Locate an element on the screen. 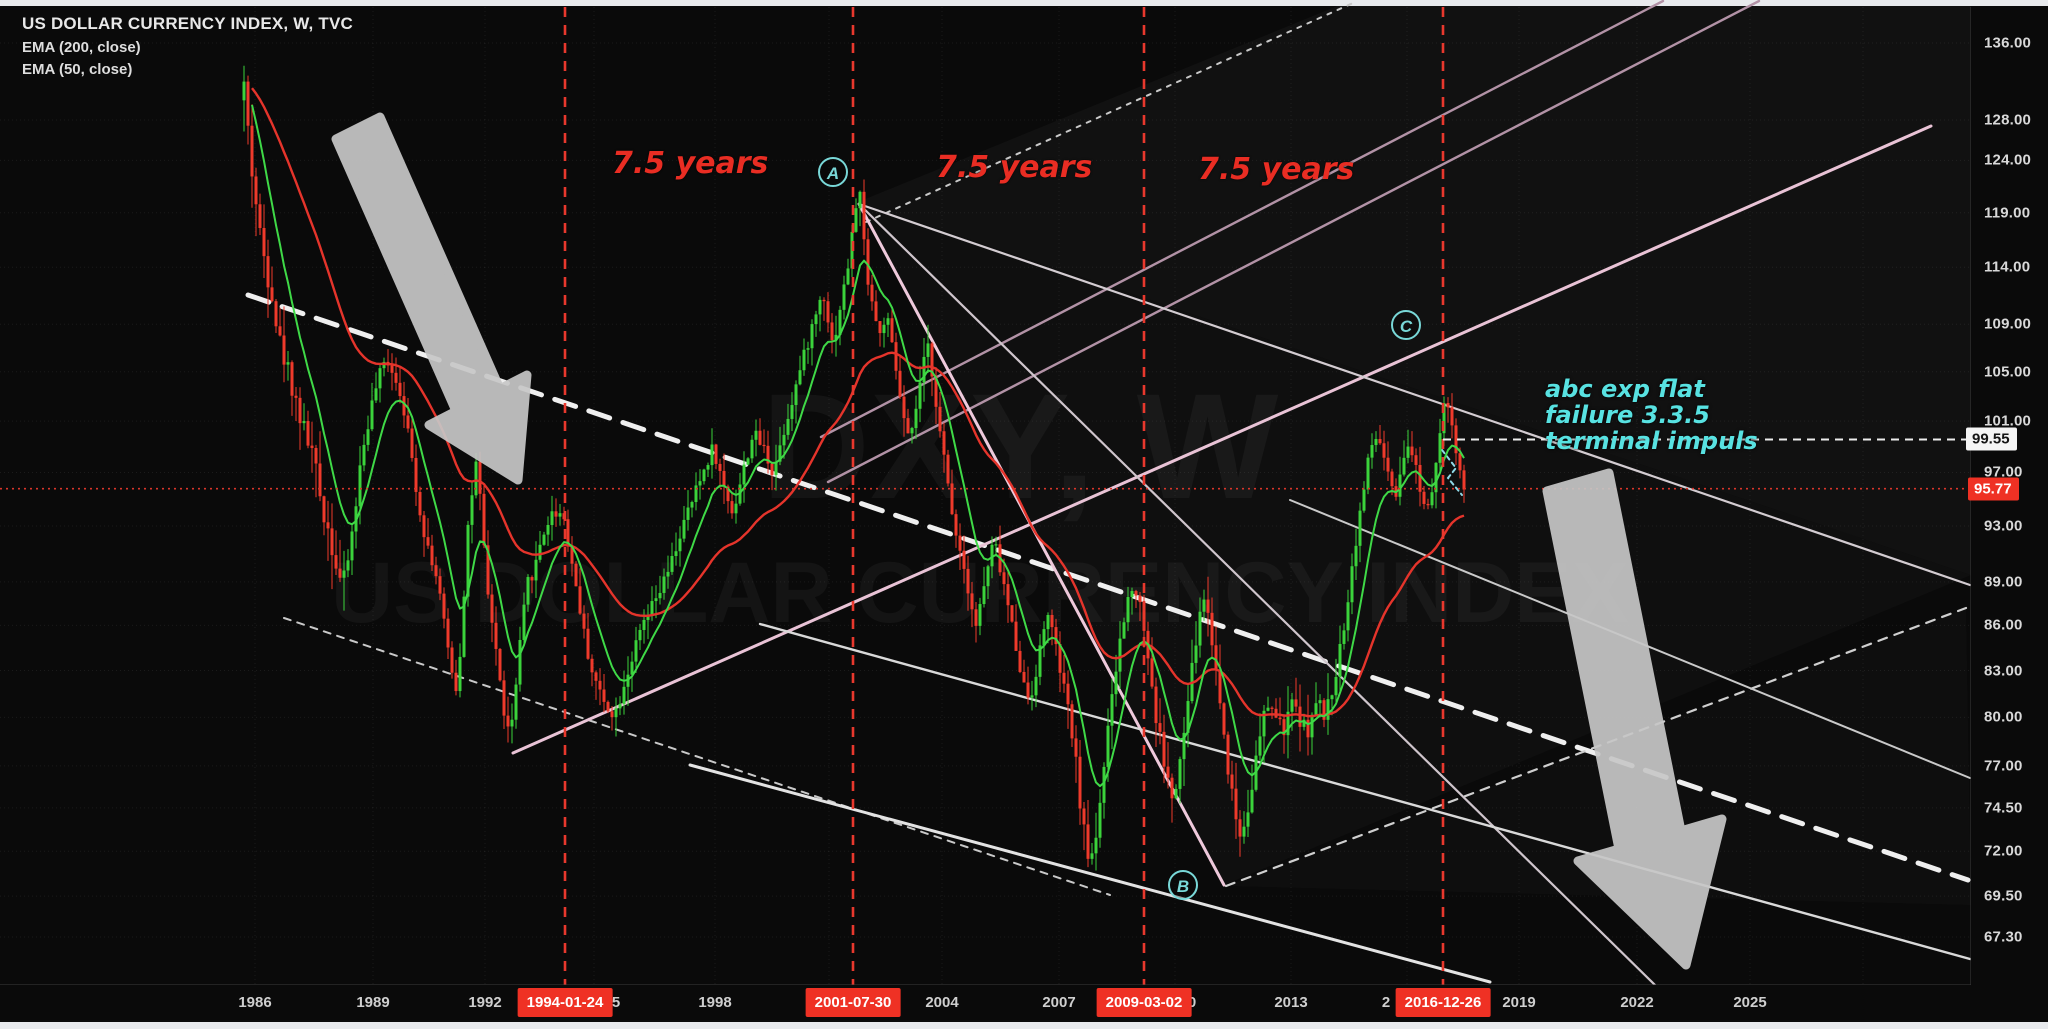 The image size is (2048, 1029). time-axis-label: 1986 is located at coordinates (255, 1002).